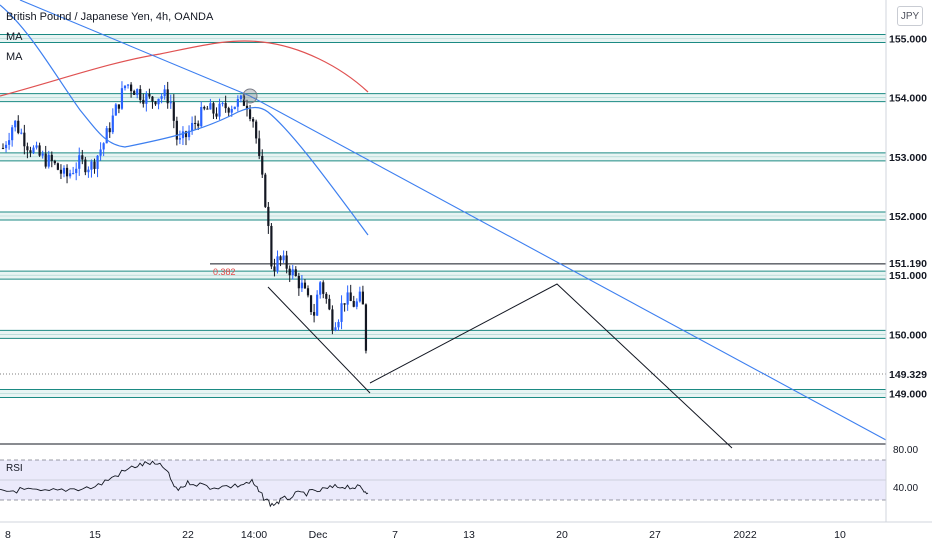  I want to click on rsi-axis-label-1: 40.00, so click(905, 488).